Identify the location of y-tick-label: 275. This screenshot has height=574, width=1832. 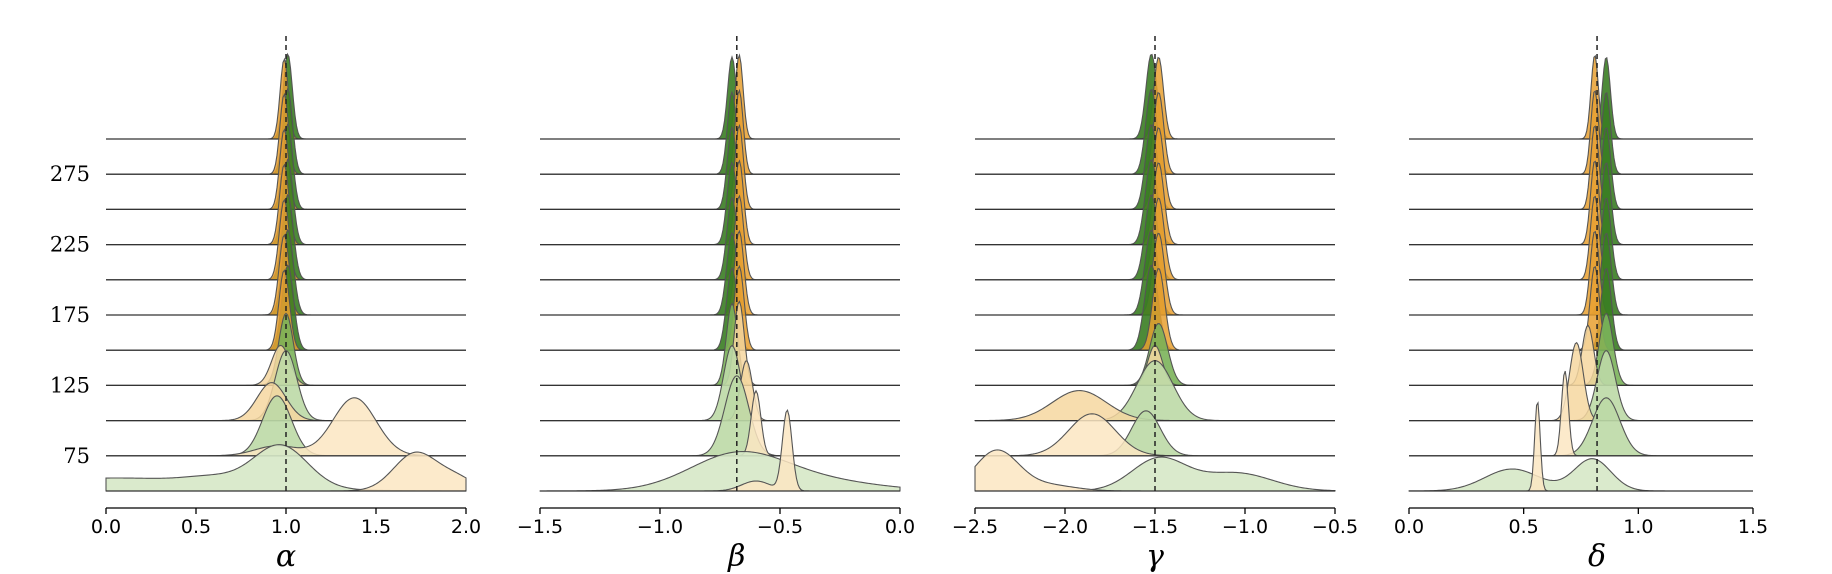
(70, 174).